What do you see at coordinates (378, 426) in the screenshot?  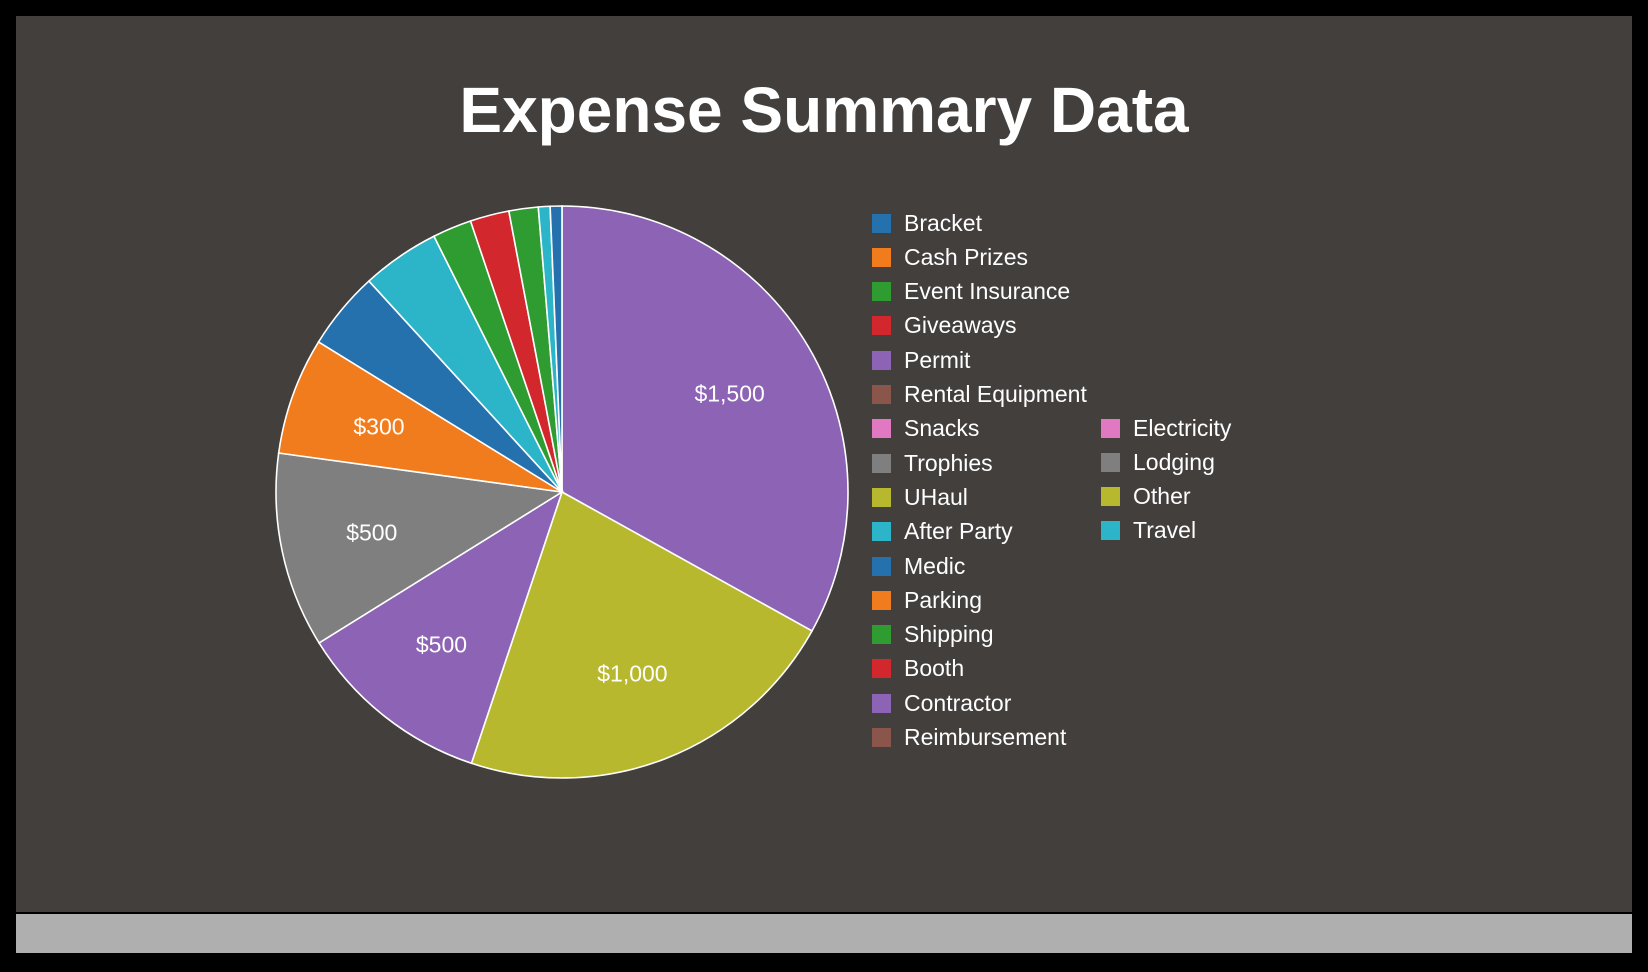 I see `slice-data-label: $300` at bounding box center [378, 426].